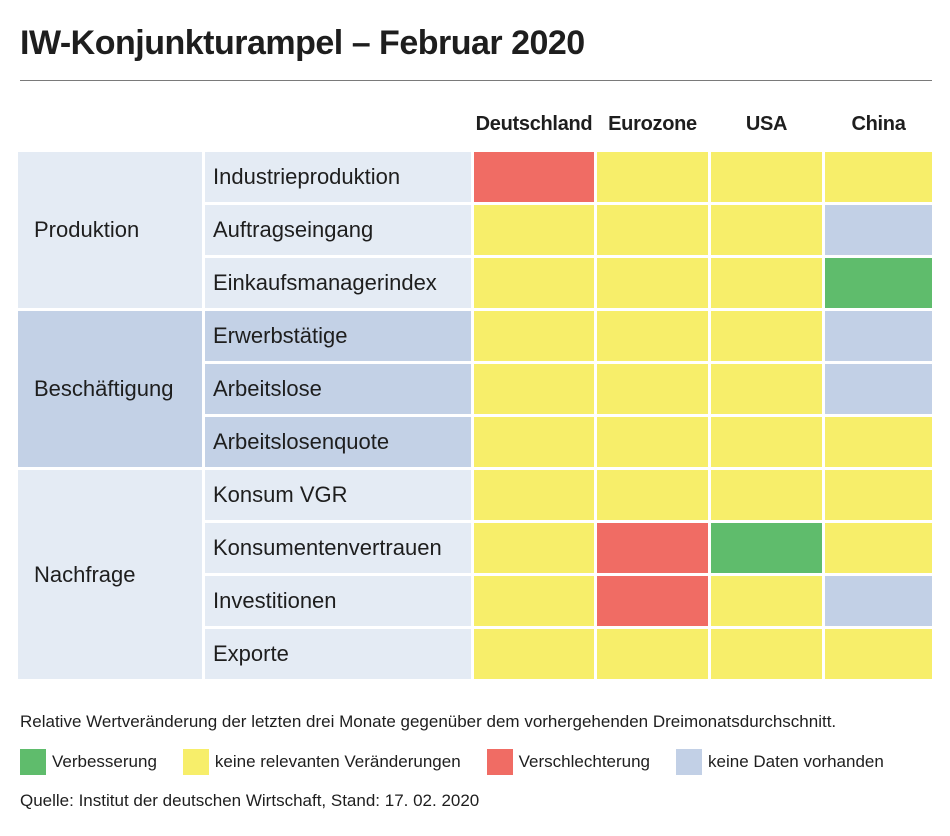  Describe the element at coordinates (338, 442) in the screenshot. I see `row-label: Arbeitslosenquote` at that location.